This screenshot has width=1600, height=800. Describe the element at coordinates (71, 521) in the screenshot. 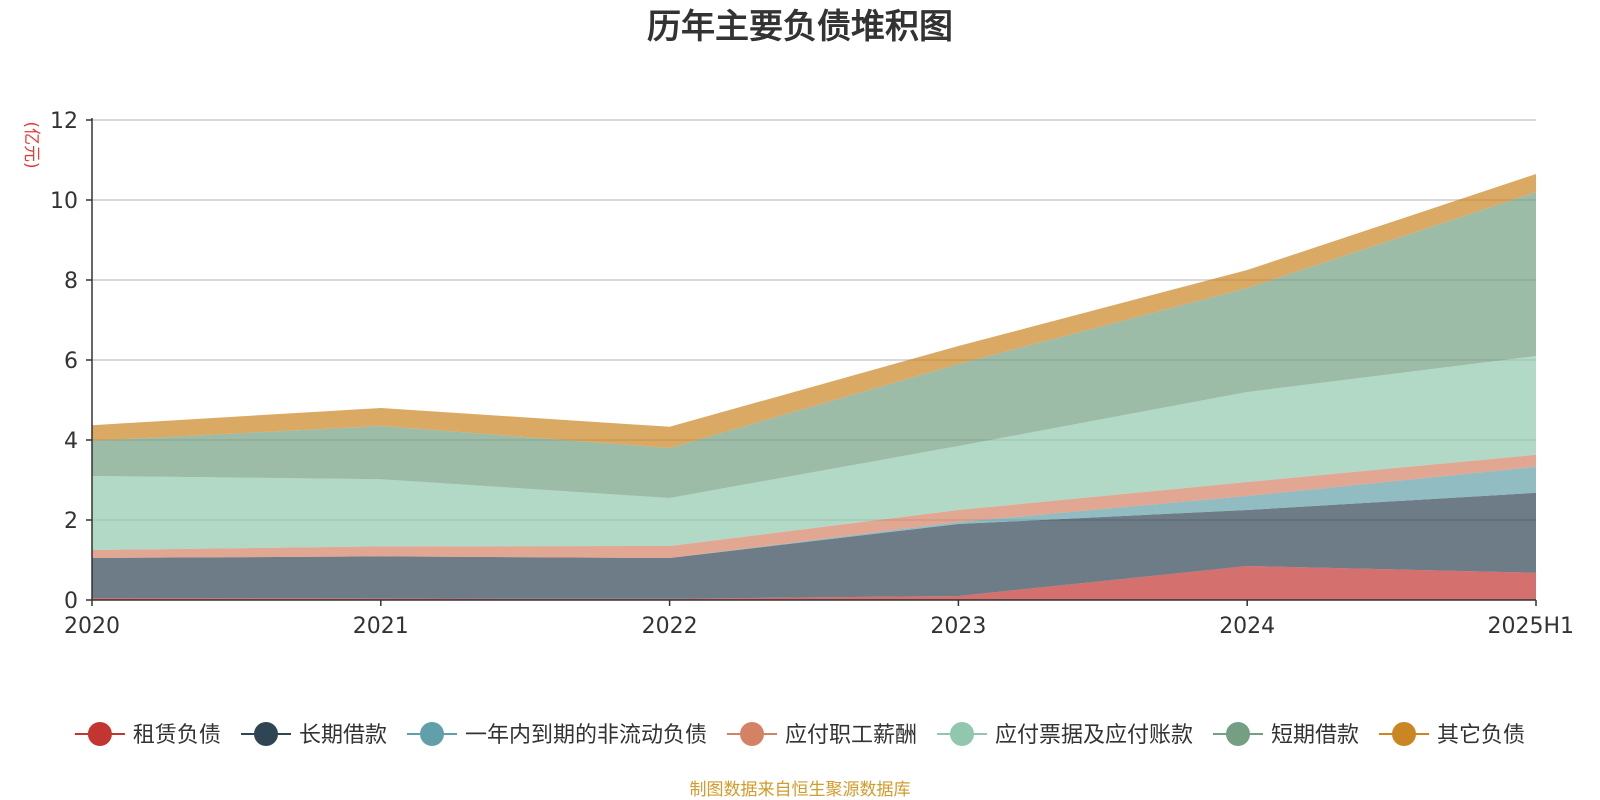

I see `y-tick-label: 2` at that location.